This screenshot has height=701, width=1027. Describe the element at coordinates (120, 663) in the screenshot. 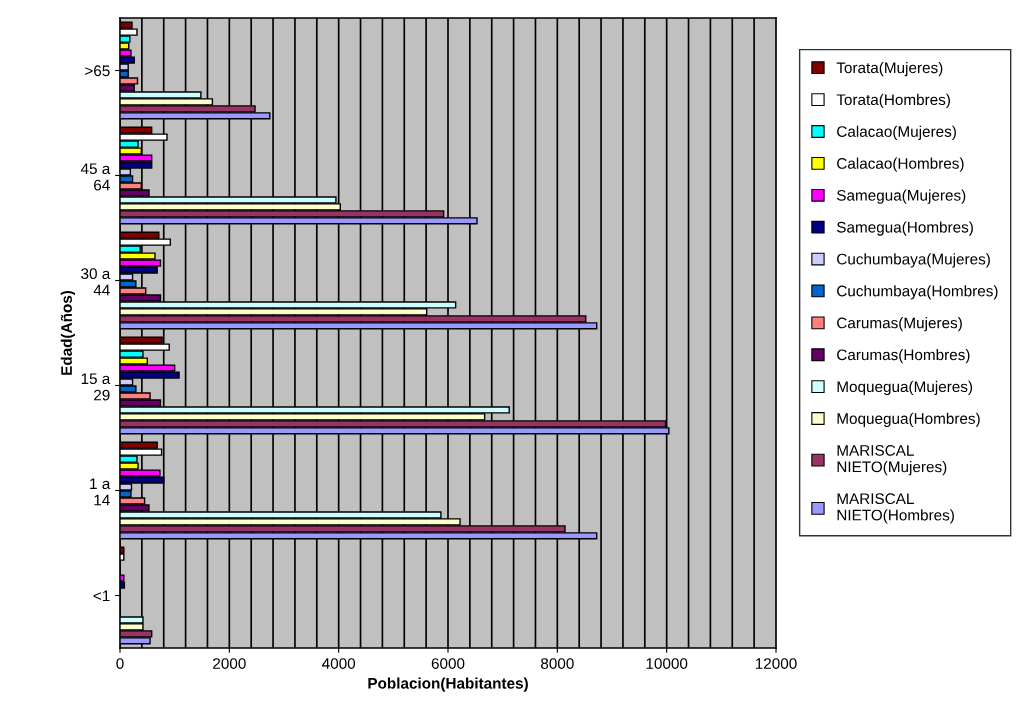

I see `x-tick-label: 0` at that location.